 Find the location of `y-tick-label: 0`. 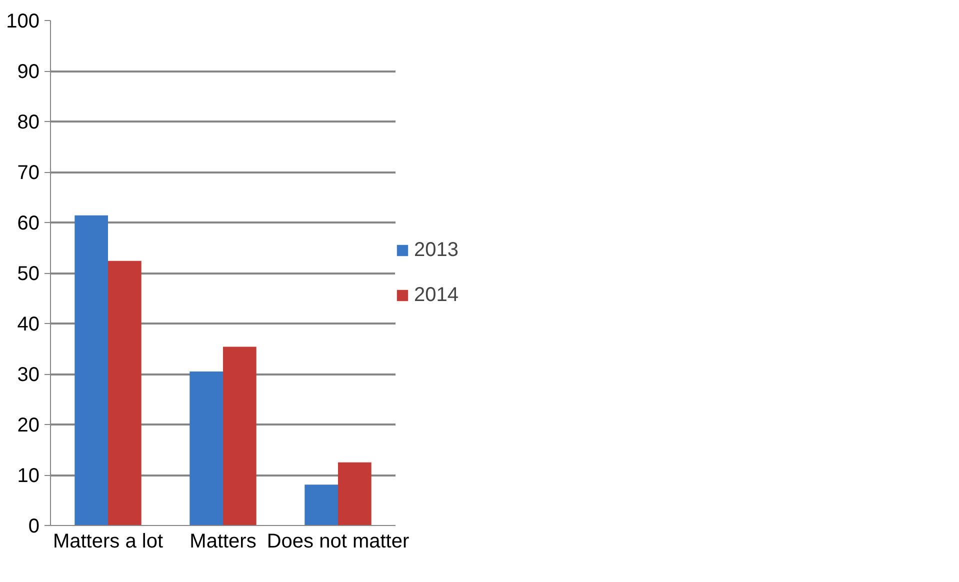

y-tick-label: 0 is located at coordinates (34, 527).